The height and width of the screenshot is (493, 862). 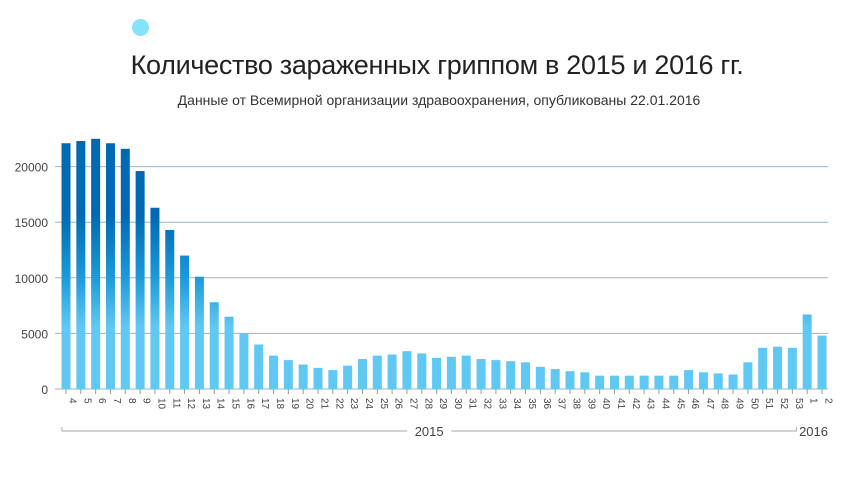 I want to click on x-tick-label: 8, so click(x=131, y=401).